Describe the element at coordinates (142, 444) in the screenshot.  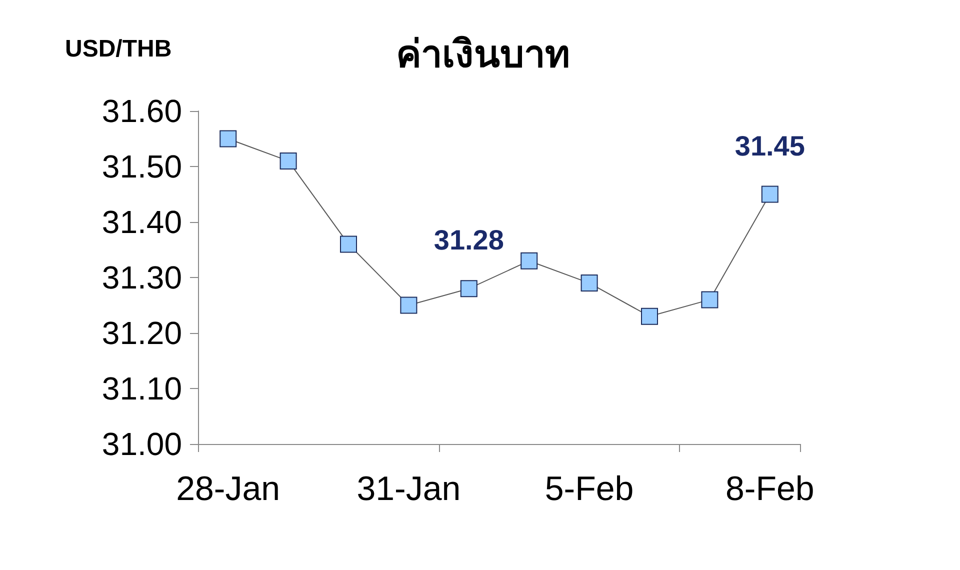
I see `y-tick-label: 31.00` at that location.